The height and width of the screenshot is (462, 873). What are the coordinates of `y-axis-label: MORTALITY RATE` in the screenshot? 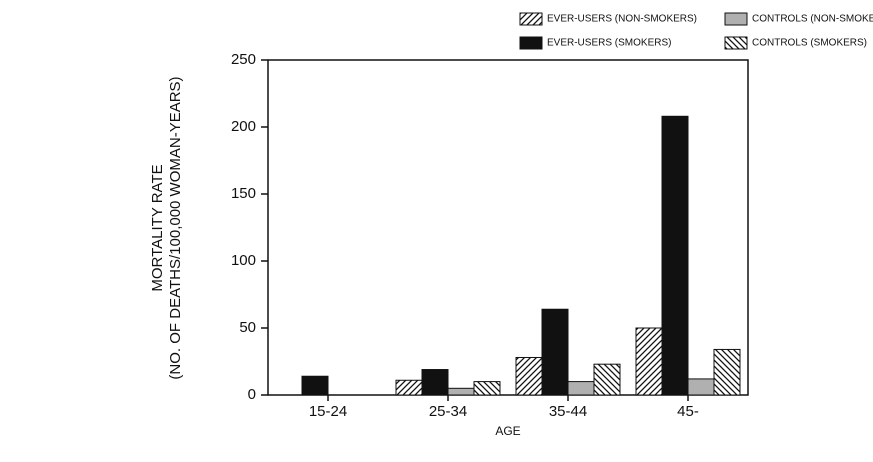 It's located at (157, 227).